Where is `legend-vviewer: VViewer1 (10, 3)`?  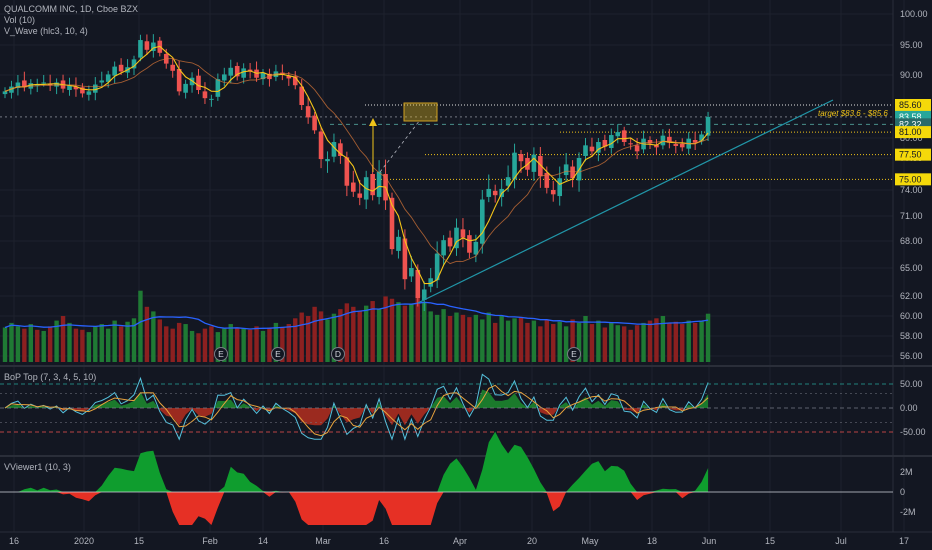
legend-vviewer: VViewer1 (10, 3) is located at coordinates (37, 467).